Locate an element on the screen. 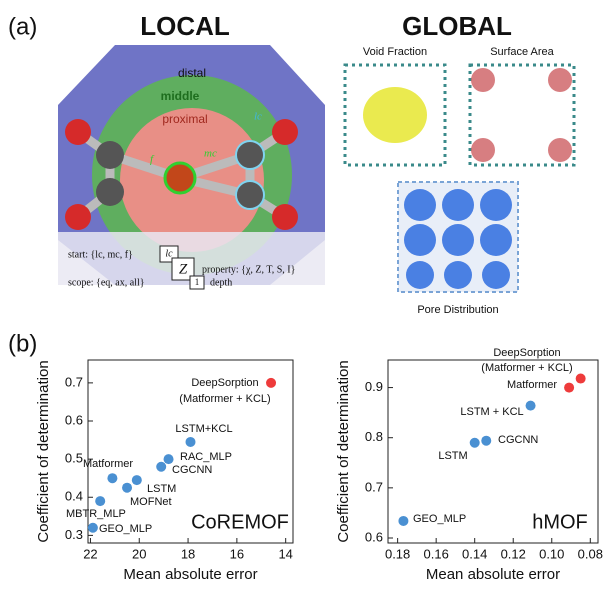 The width and height of the screenshot is (611, 595). atom-label: lc is located at coordinates (258, 117).